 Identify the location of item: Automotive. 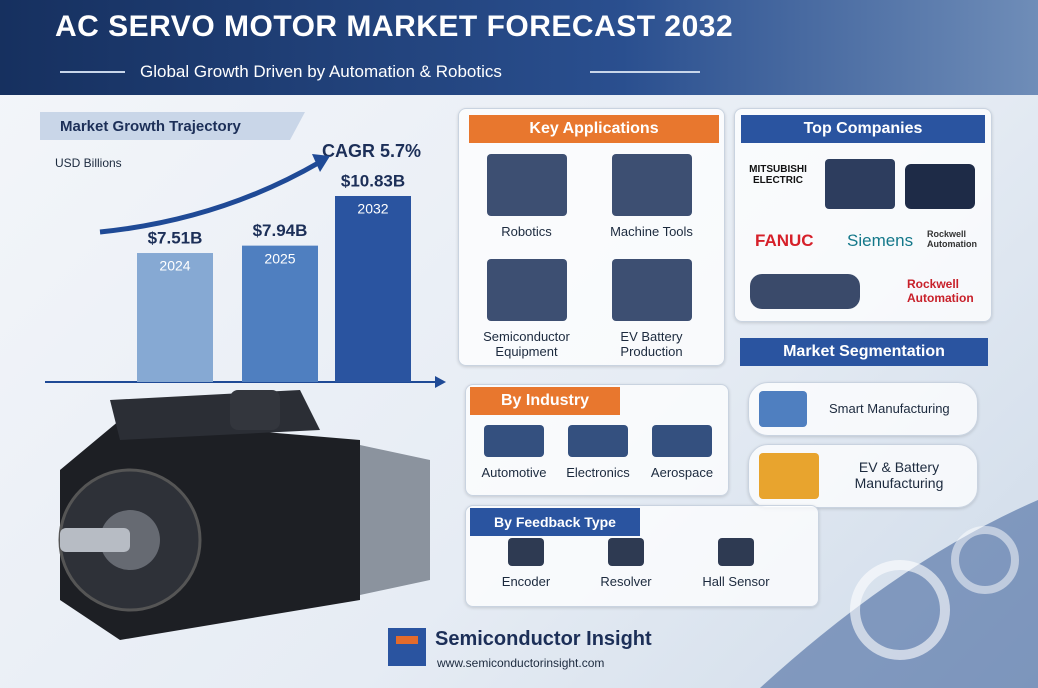
(514, 452).